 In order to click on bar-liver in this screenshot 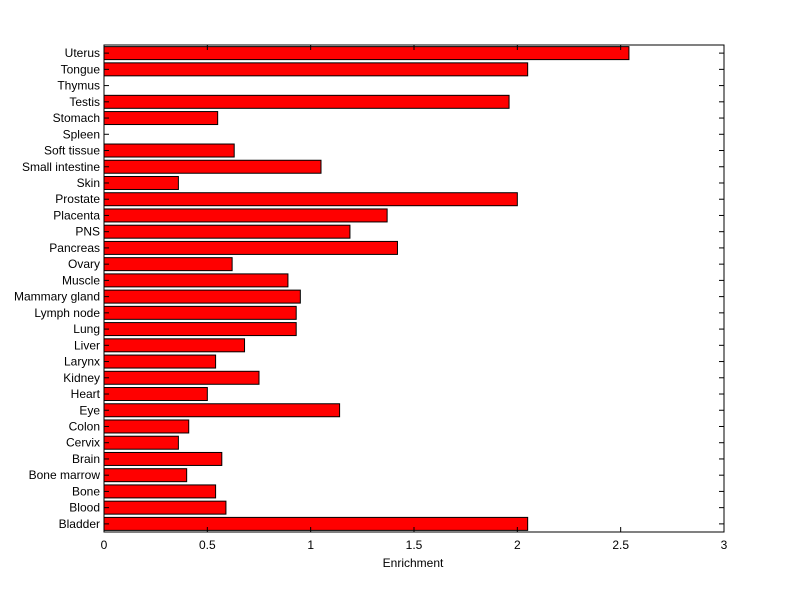, I will do `click(174, 345)`.